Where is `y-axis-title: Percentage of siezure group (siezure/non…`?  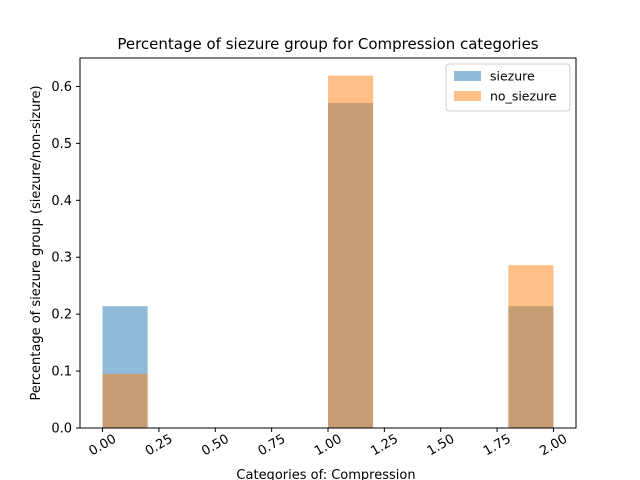 y-axis-title: Percentage of siezure group (siezure/non… is located at coordinates (36, 242).